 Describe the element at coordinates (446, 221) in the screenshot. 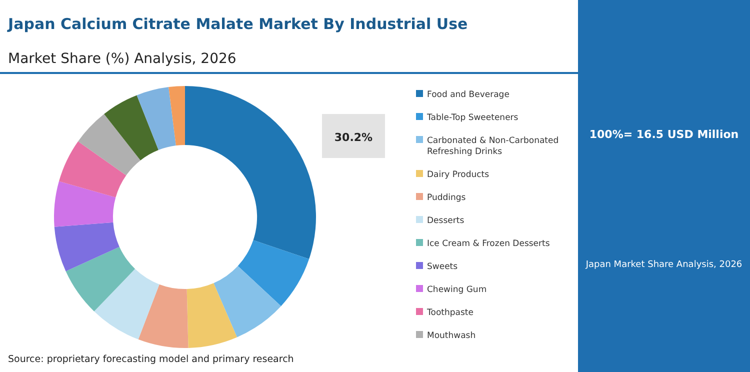

I see `legend-label: Desserts` at that location.